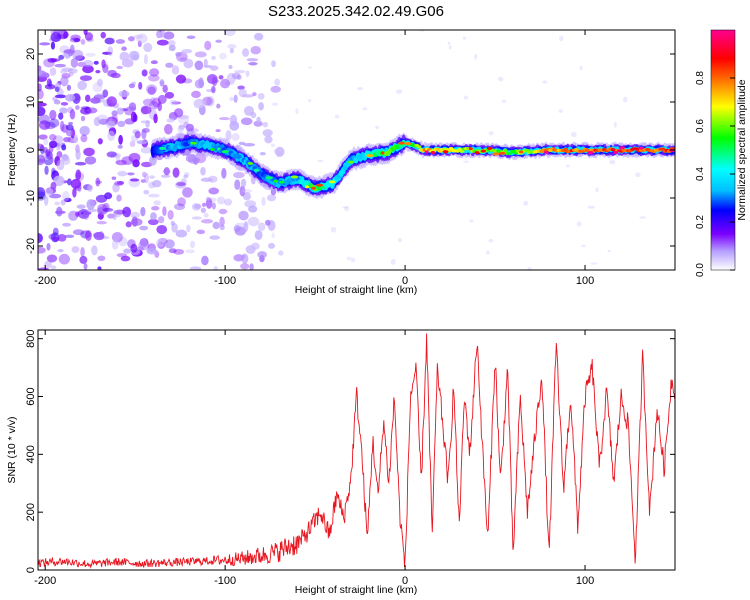 The width and height of the screenshot is (750, 600). What do you see at coordinates (700, 78) in the screenshot?
I see `colorbar-tick-label: 0.8` at bounding box center [700, 78].